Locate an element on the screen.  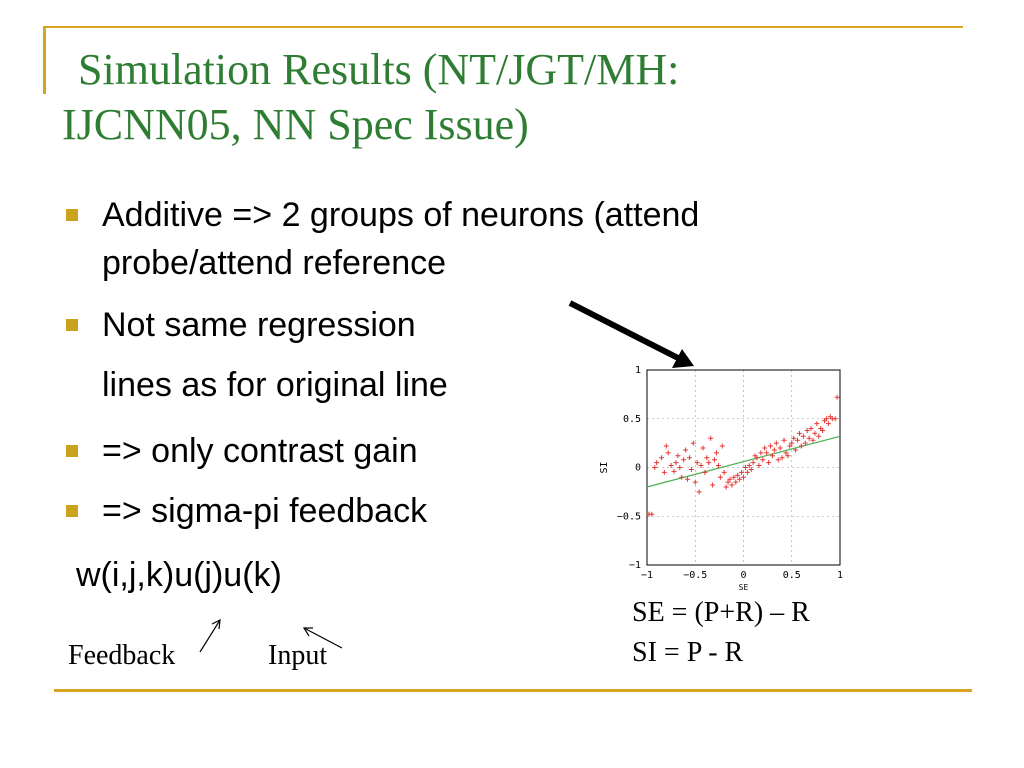
regression-line is located at coordinates (743, 461).